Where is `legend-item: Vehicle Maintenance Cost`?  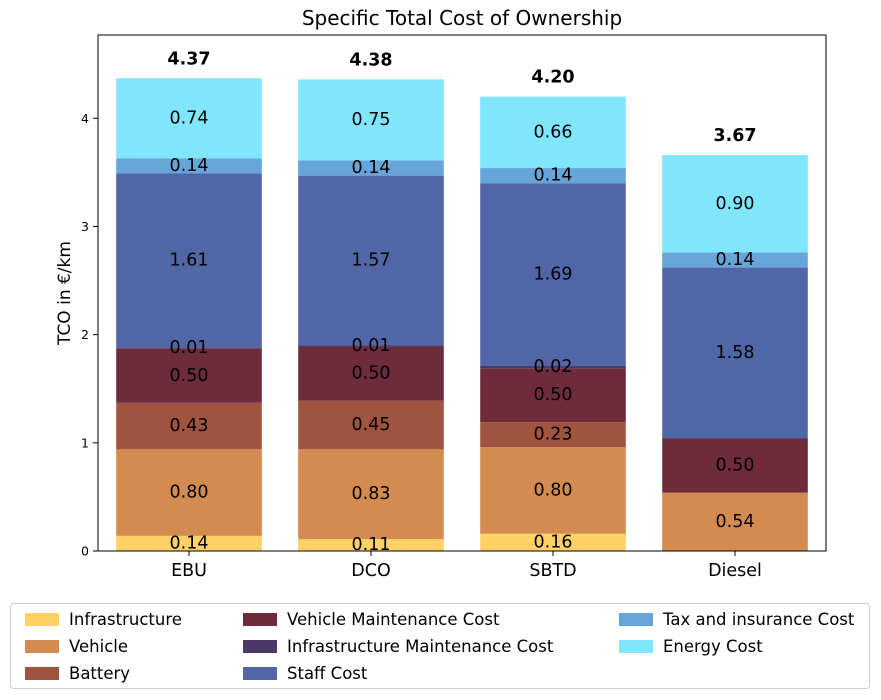
legend-item: Vehicle Maintenance Cost is located at coordinates (371, 619).